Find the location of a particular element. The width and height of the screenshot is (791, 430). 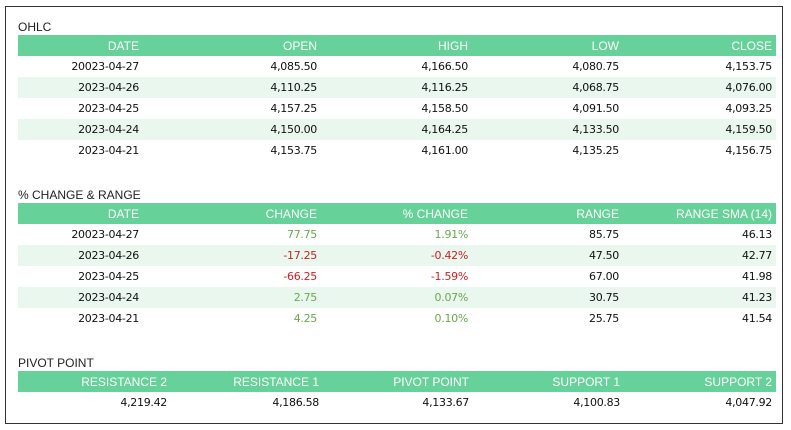

ohlc-high: 4,166.50 is located at coordinates (444, 66).